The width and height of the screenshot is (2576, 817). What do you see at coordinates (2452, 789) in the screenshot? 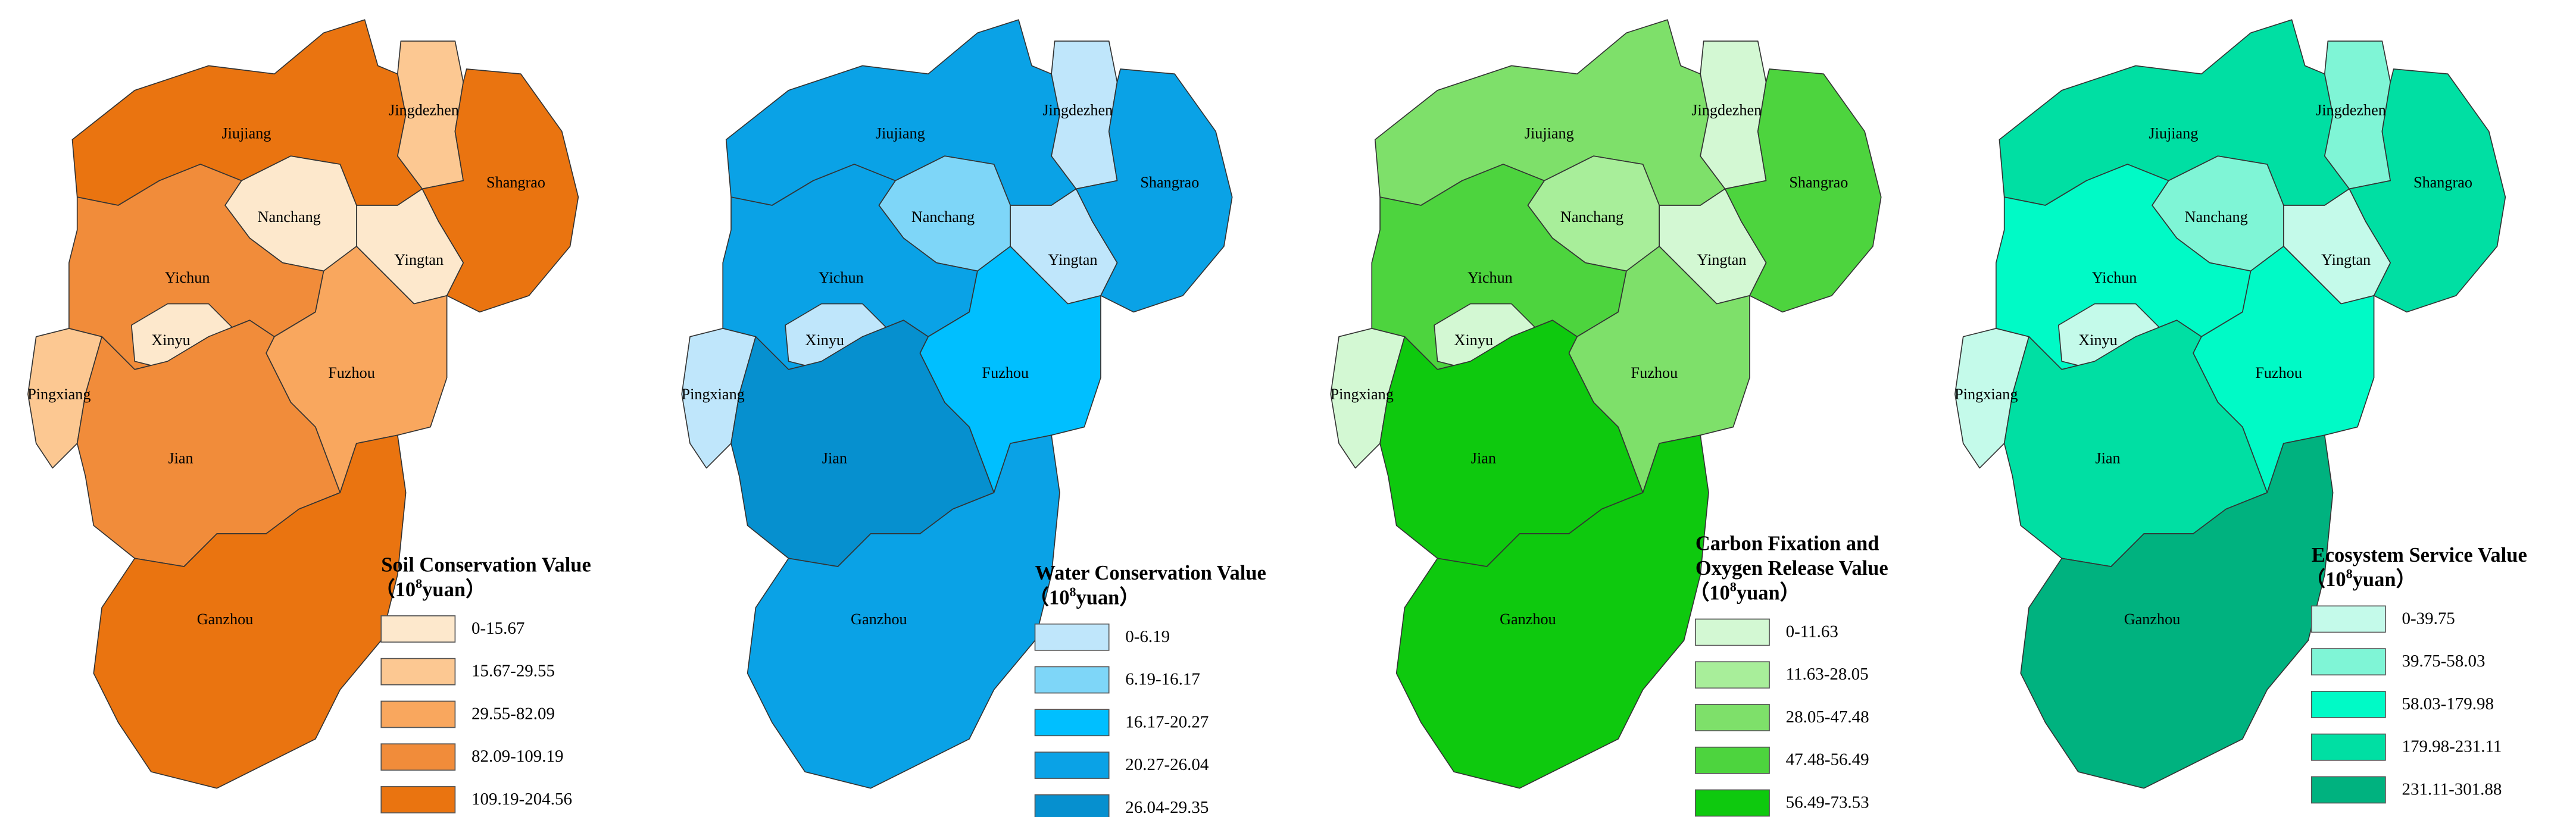
I see `legend-label: 231.11-301.88` at bounding box center [2452, 789].